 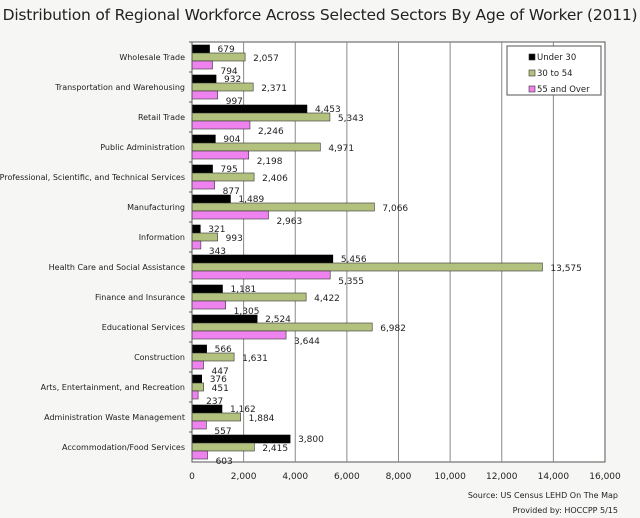 I want to click on data-label: 2,415, so click(x=275, y=449).